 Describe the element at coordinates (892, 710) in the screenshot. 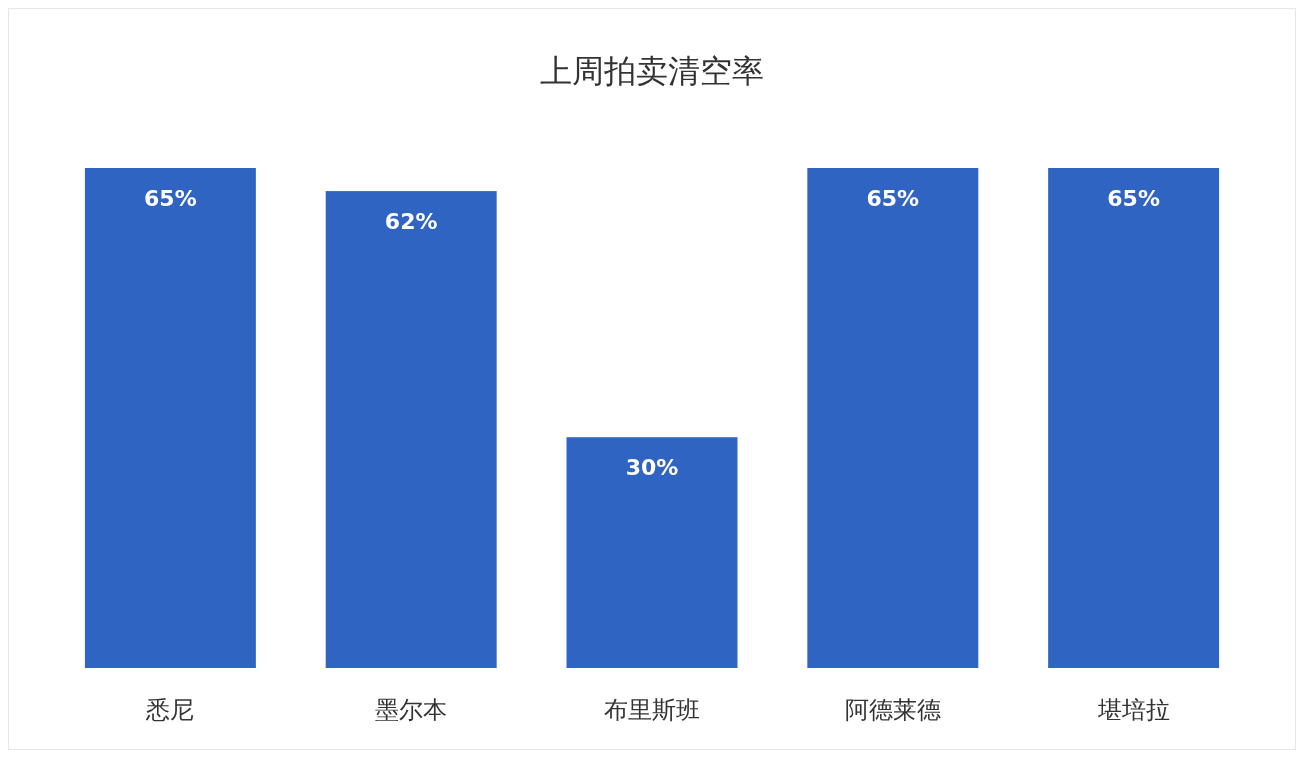

I see `x-tick-label: 阿德莱德` at that location.